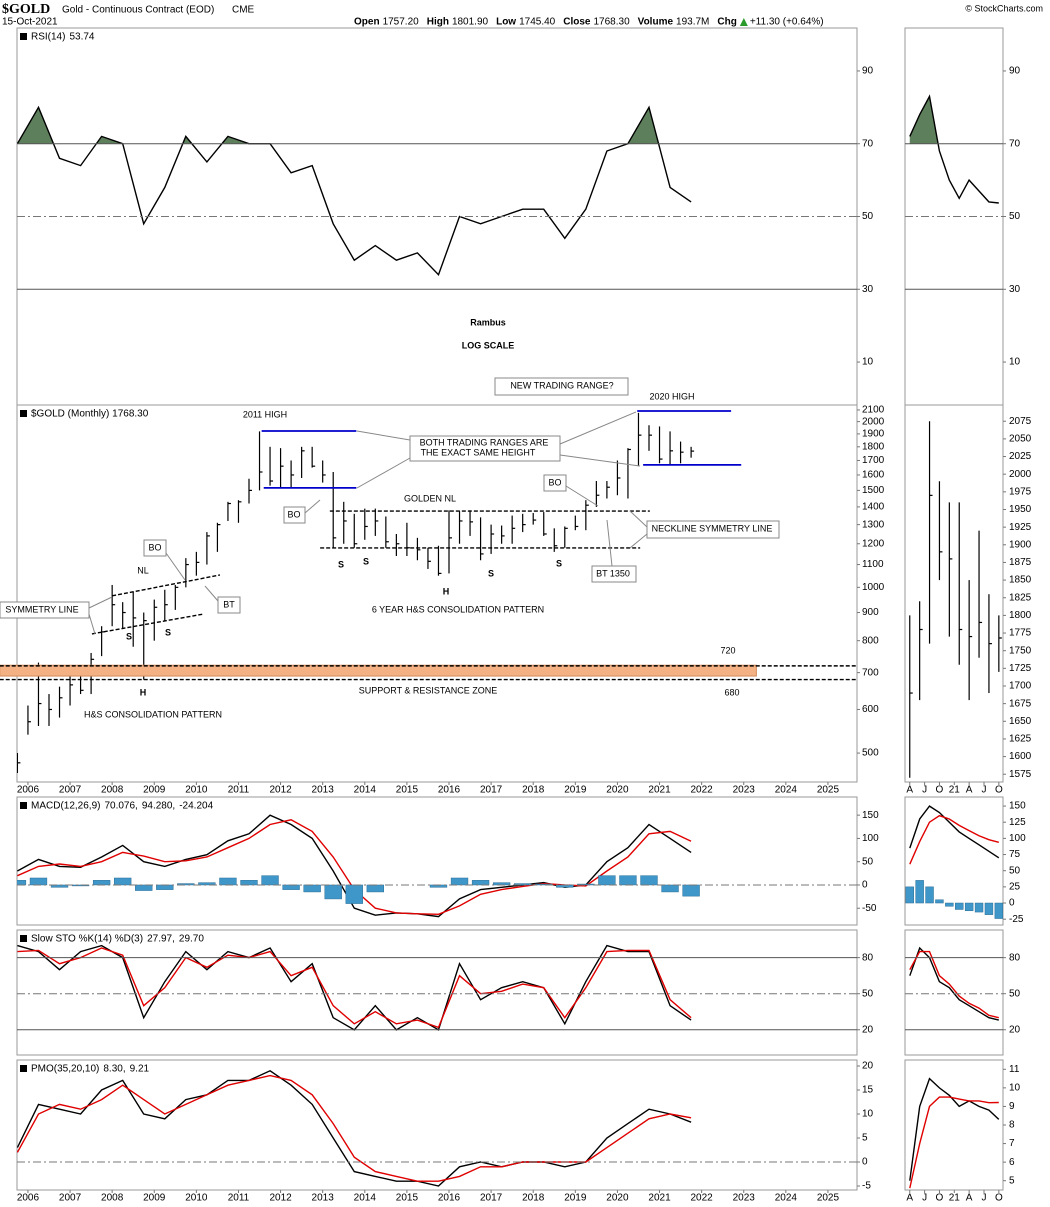 This screenshot has height=1207, width=1050. Describe the element at coordinates (575, 790) in the screenshot. I see `x-tick-label: 2019` at that location.